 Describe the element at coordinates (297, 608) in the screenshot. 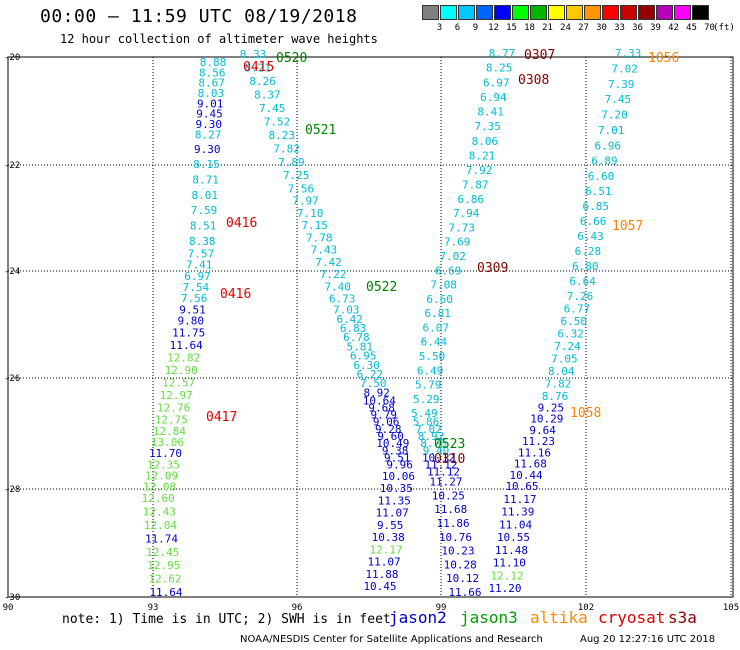

I see `lon-tick-label: 96` at that location.